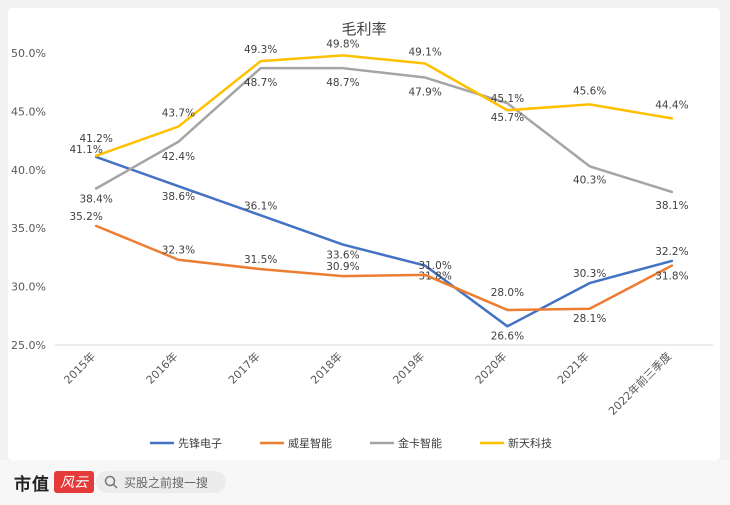 This screenshot has width=730, height=505. Describe the element at coordinates (384, 268) in the screenshot. I see `series-line` at that location.